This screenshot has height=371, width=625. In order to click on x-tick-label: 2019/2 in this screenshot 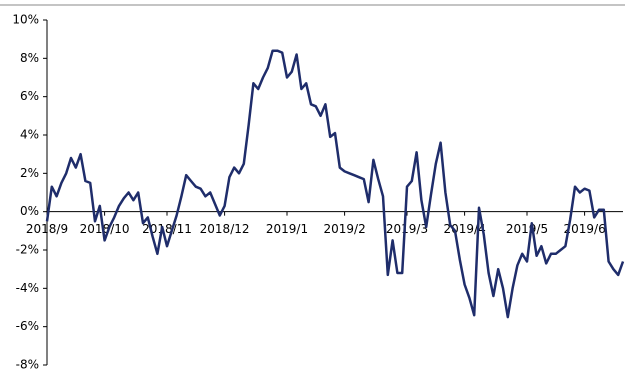, I will do `click(344, 229)`.